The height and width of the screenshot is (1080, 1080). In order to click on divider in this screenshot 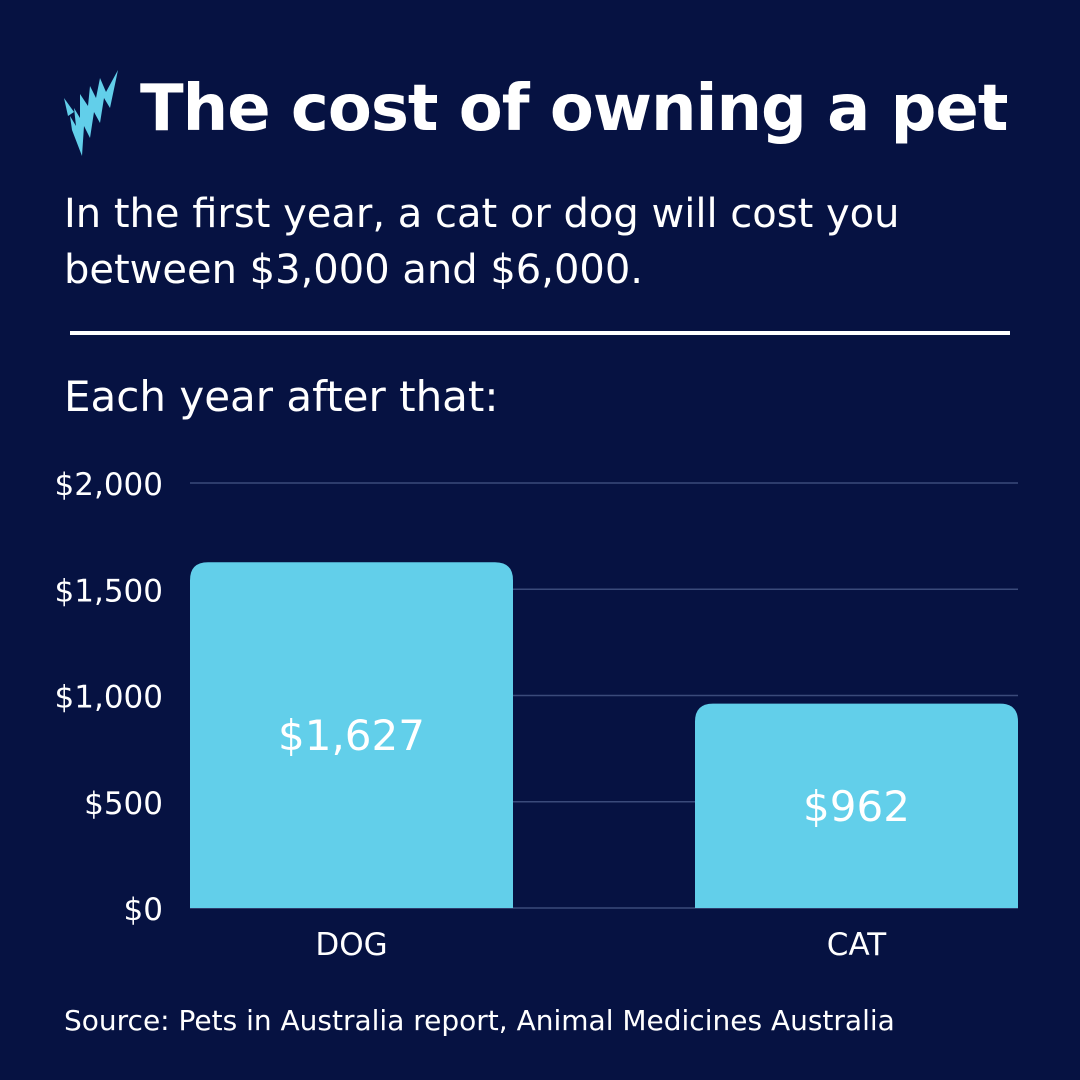, I will do `click(540, 333)`.